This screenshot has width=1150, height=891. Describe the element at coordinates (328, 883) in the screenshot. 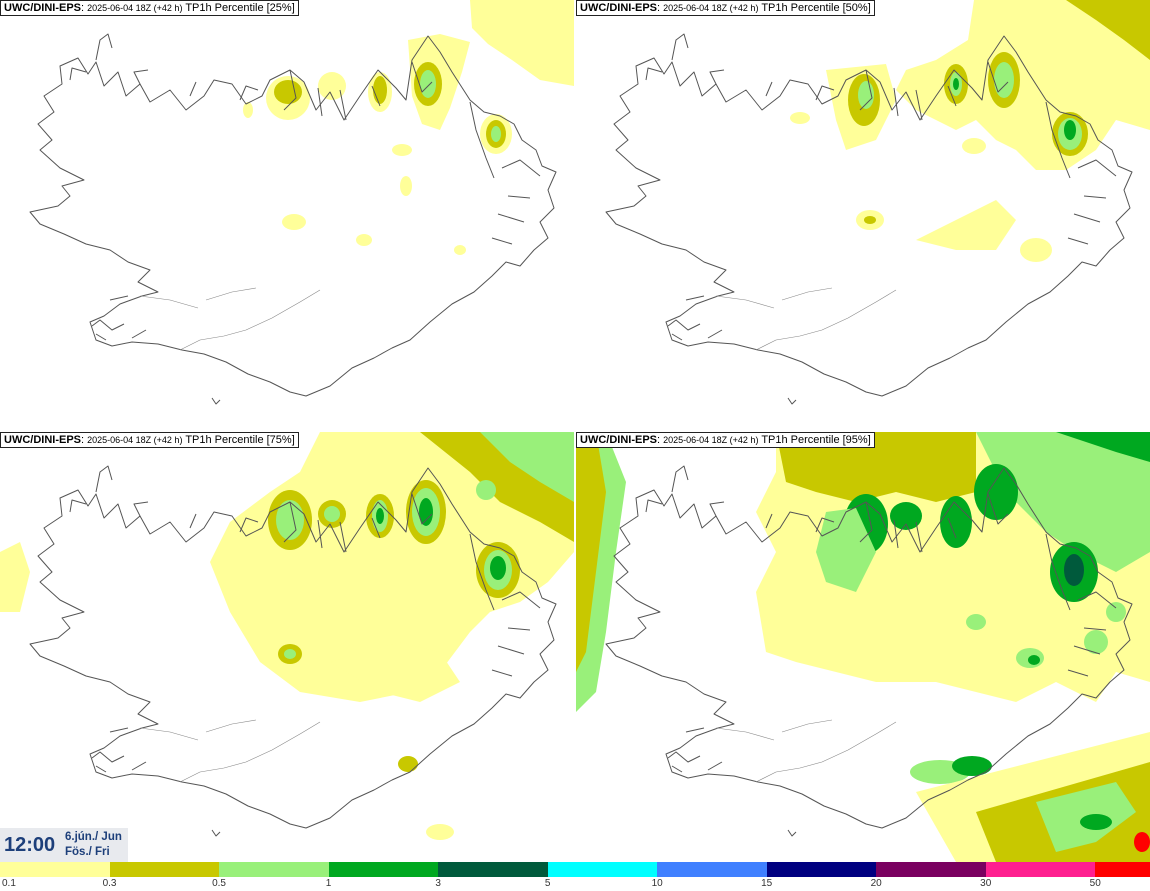

I see `legend-tick-label: 1` at that location.